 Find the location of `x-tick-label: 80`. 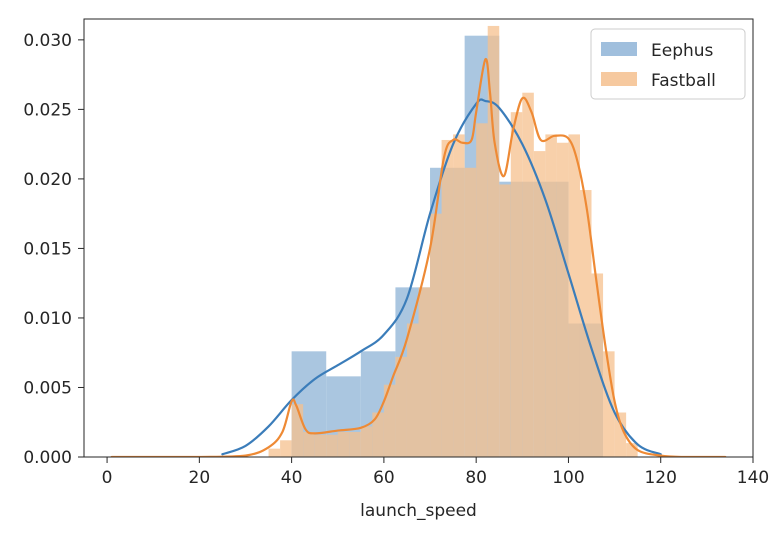

x-tick-label: 80 is located at coordinates (476, 478).